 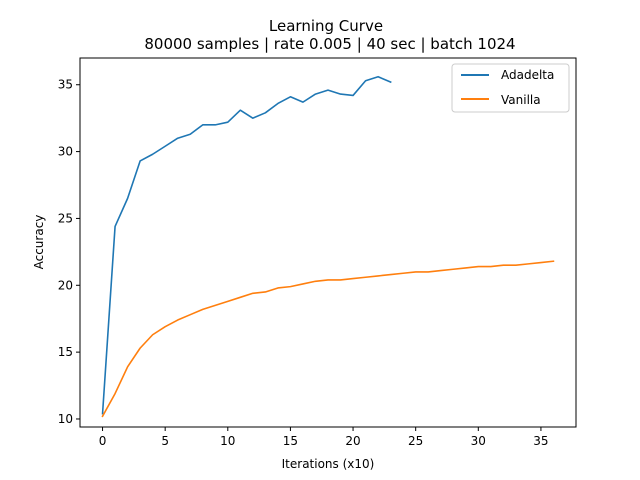 I want to click on x-tick-label: 20, so click(x=352, y=441).